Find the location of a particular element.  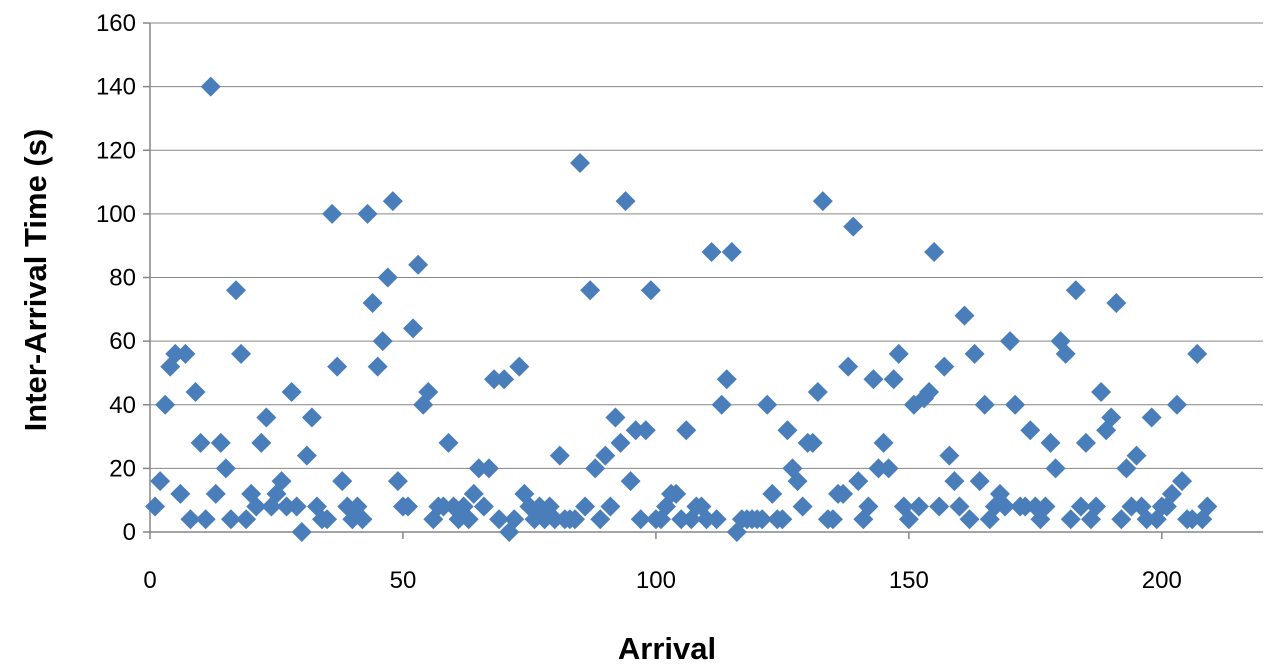

y-tick-label: 100 is located at coordinates (116, 214).